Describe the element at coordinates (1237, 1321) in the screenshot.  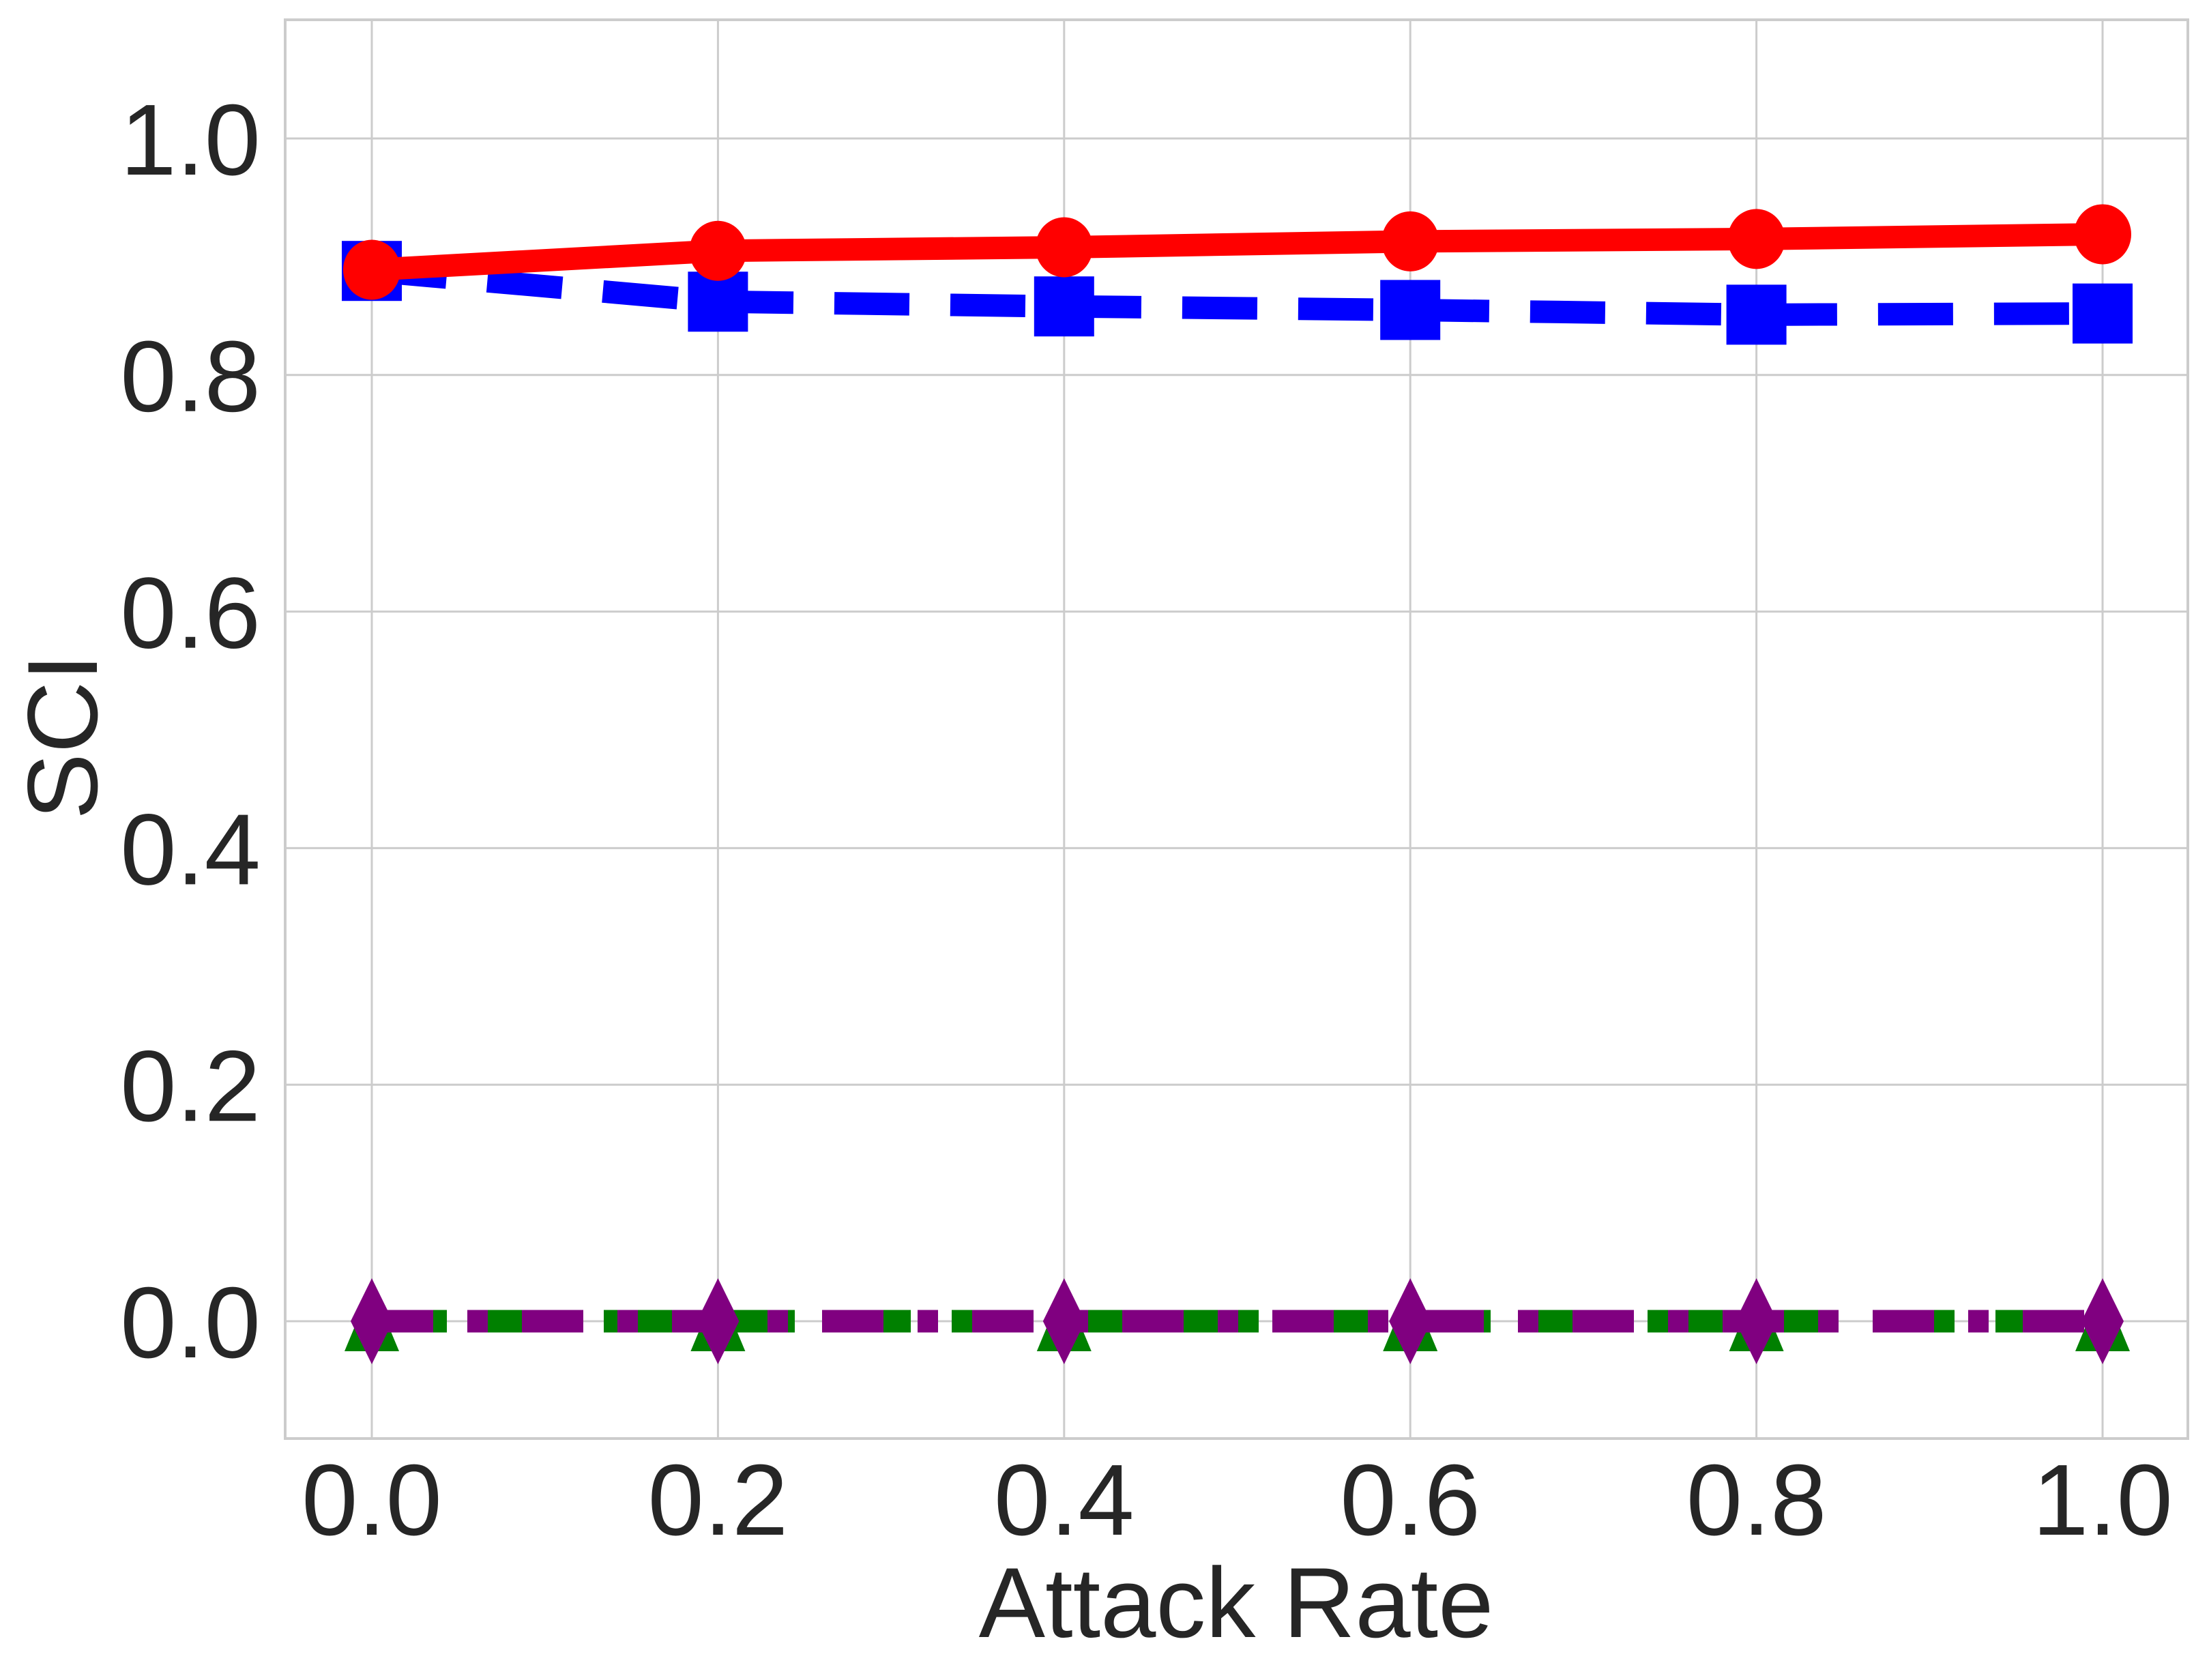
I see `series-purple-diamond-dashdot` at that location.